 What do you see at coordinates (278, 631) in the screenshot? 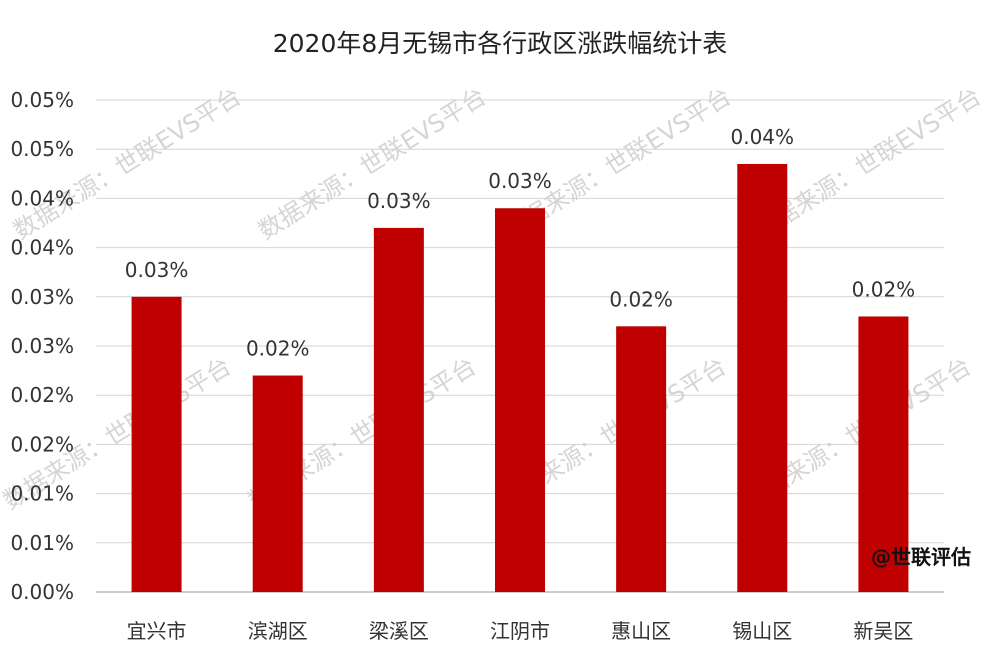
I see `x-category-label: 滨湖区` at bounding box center [278, 631].